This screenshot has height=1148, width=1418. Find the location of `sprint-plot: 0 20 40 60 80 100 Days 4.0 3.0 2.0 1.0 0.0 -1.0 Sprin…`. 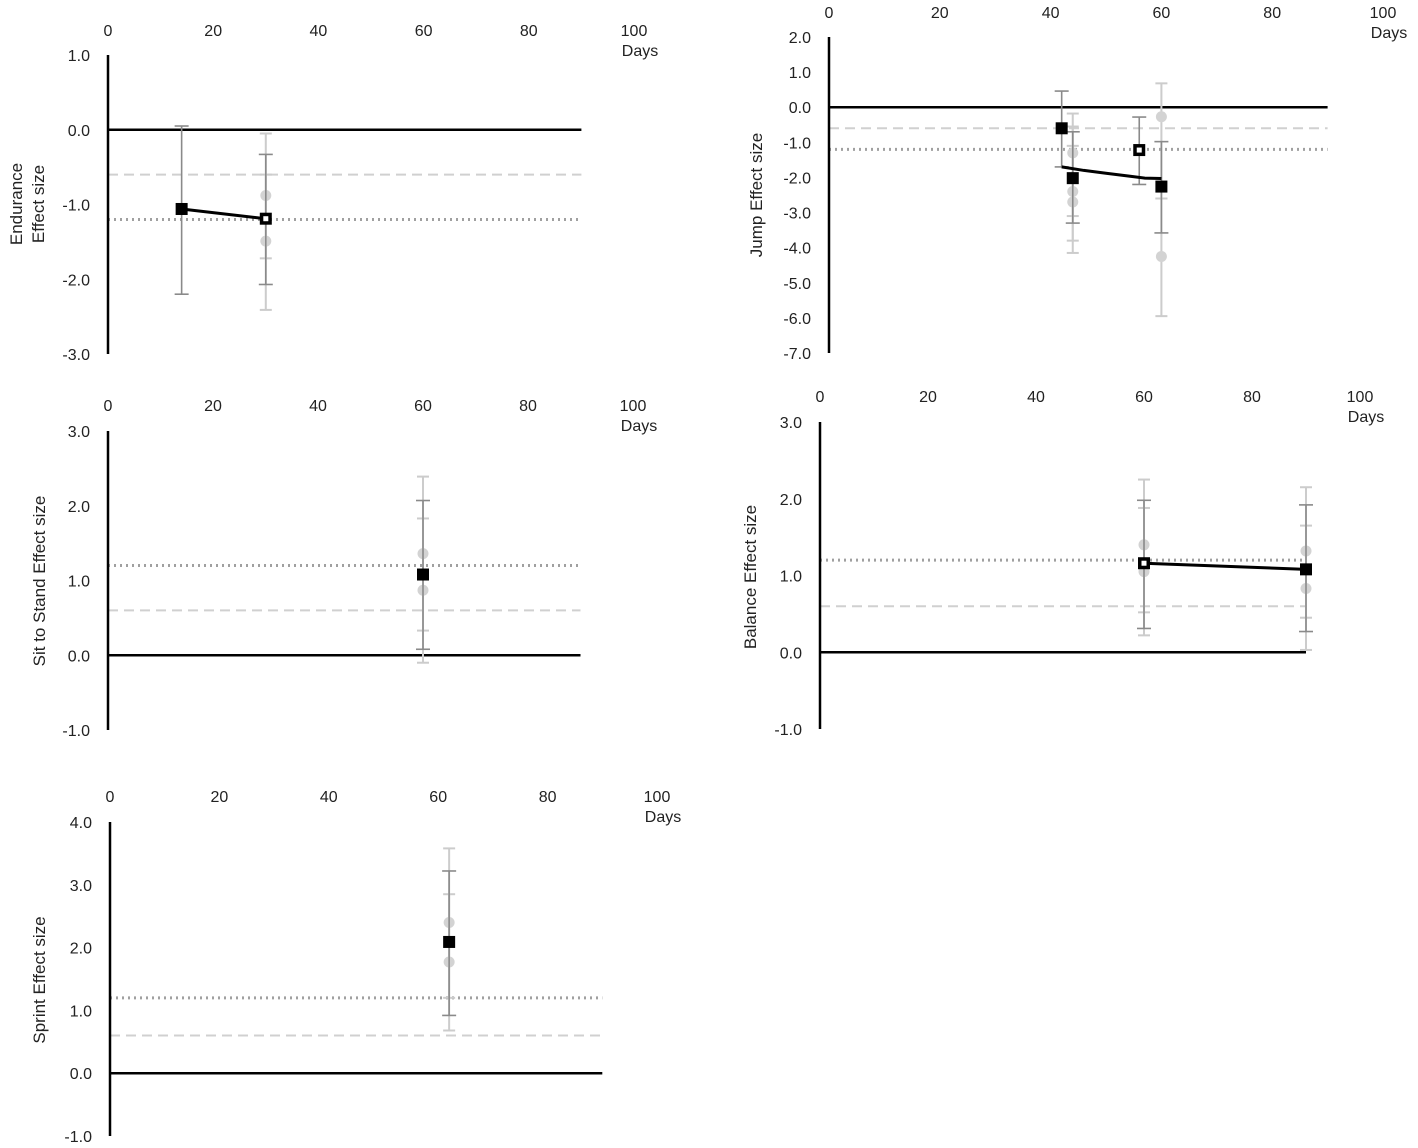

sprint-plot: 0 20 40 60 80 100 Days 4.0 3.0 2.0 1.0 0.0 -1.0 Sprin… is located at coordinates (355, 967).